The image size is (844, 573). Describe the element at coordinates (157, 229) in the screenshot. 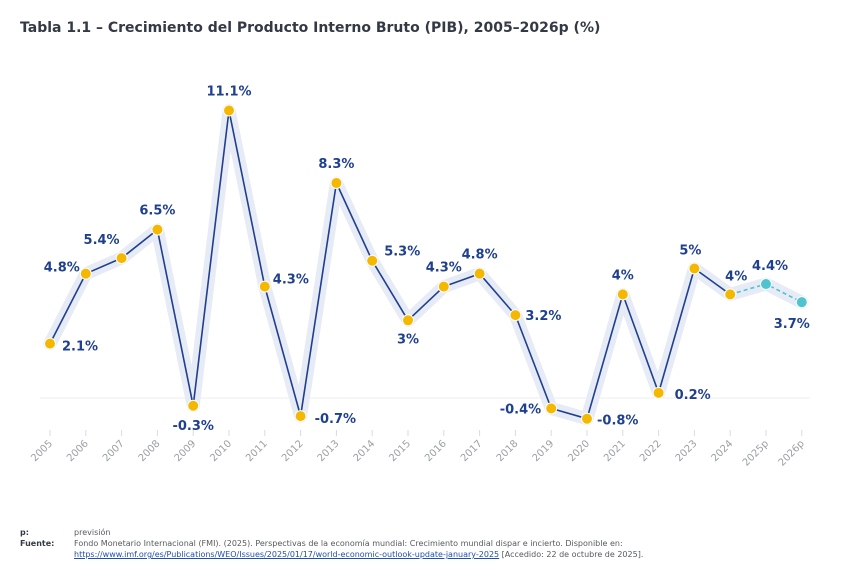

I see `data-point-2008` at that location.